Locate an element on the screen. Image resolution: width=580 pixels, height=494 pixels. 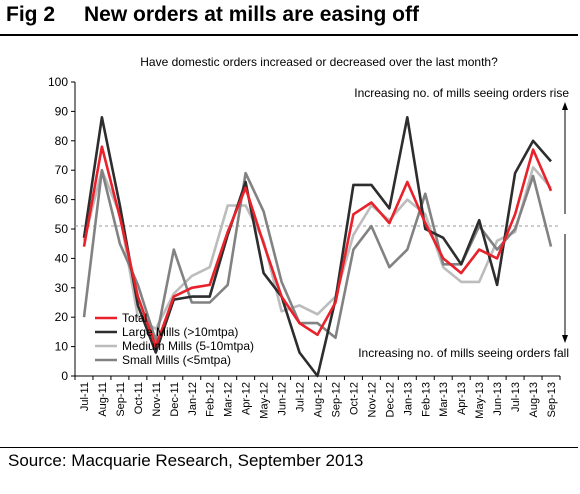
x-tick-label: Apr-13 is located at coordinates (462, 398).